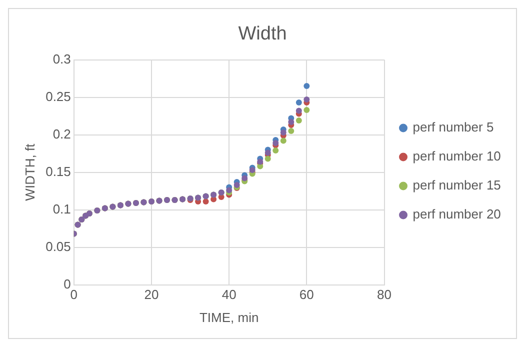  What do you see at coordinates (384, 294) in the screenshot?
I see `x-tick-label: 80` at bounding box center [384, 294].